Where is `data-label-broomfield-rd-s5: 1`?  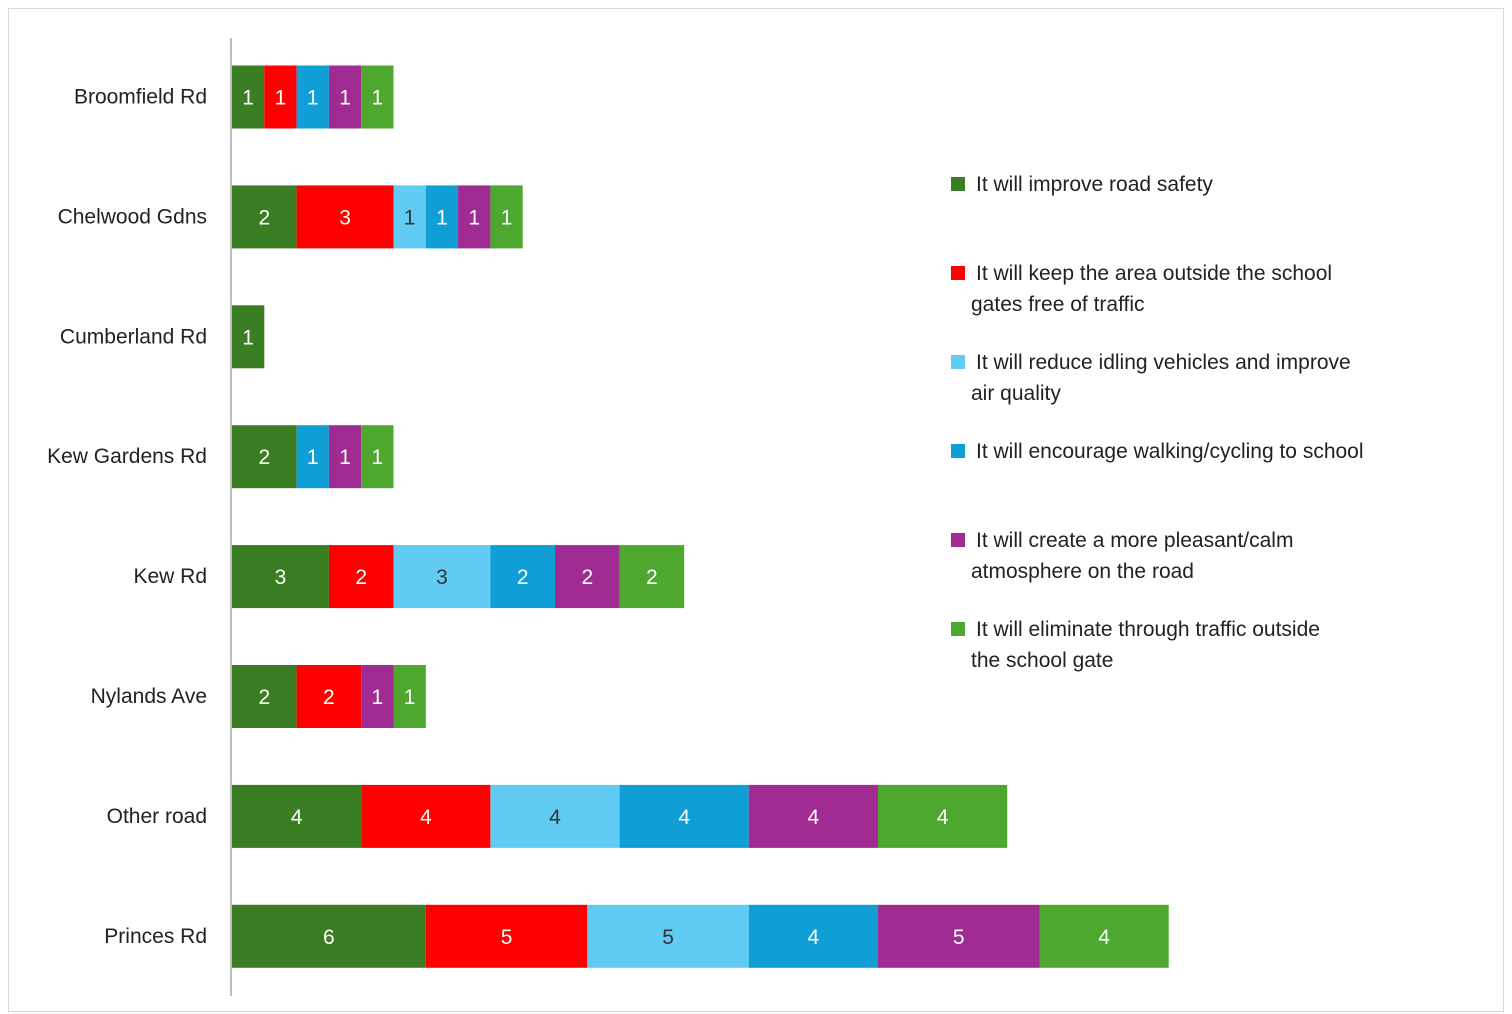 data-label-broomfield-rd-s5: 1 is located at coordinates (345, 98).